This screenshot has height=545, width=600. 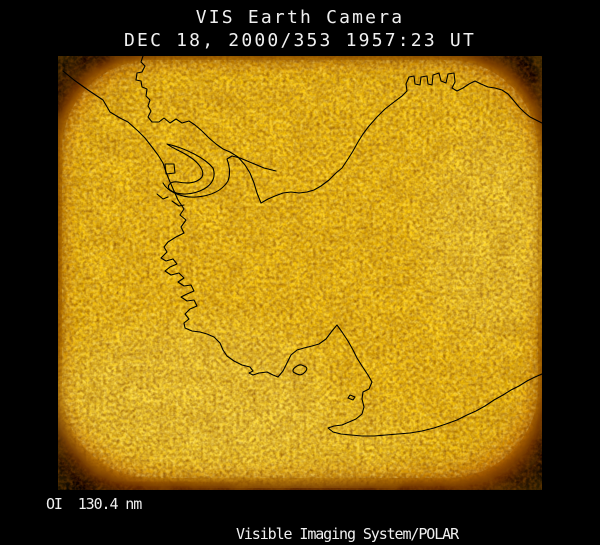 I want to click on wavelength-label: OI 130.4 nm, so click(x=94, y=504).